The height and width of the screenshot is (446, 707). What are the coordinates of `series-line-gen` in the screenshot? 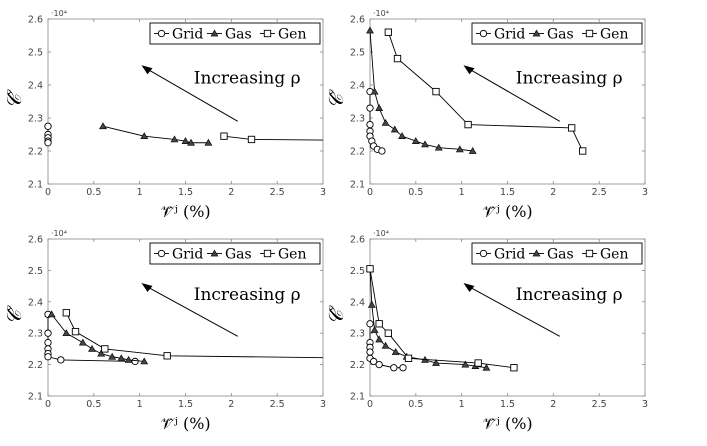 It's located at (441, 318).